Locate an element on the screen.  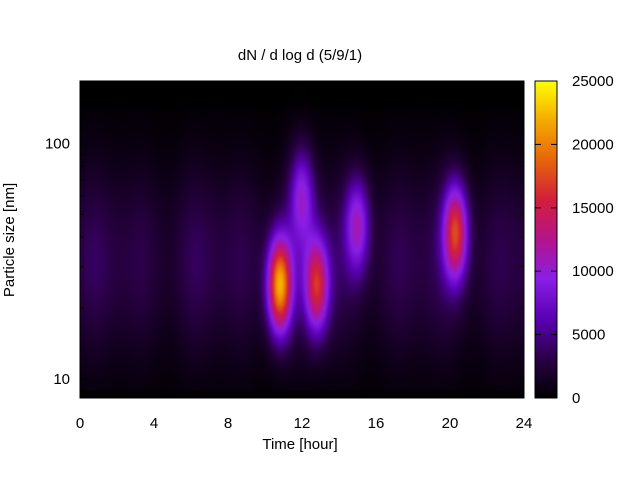
colorbar: 0 5000 10000 15000 20000 25000 is located at coordinates (574, 240).